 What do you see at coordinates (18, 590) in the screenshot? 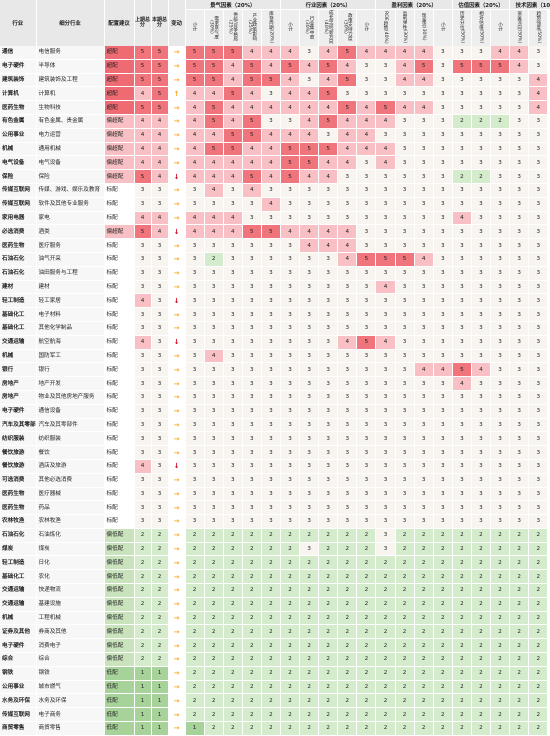
I see `industry-cell: 交通运输` at bounding box center [18, 590].